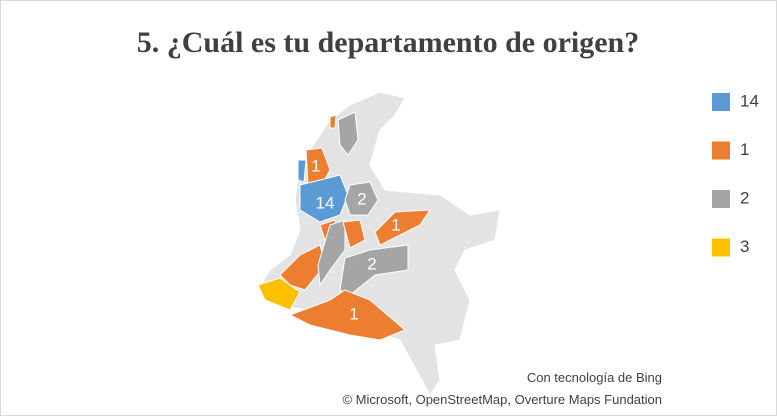 The height and width of the screenshot is (416, 777). I want to click on region-label: 14, so click(325, 202).